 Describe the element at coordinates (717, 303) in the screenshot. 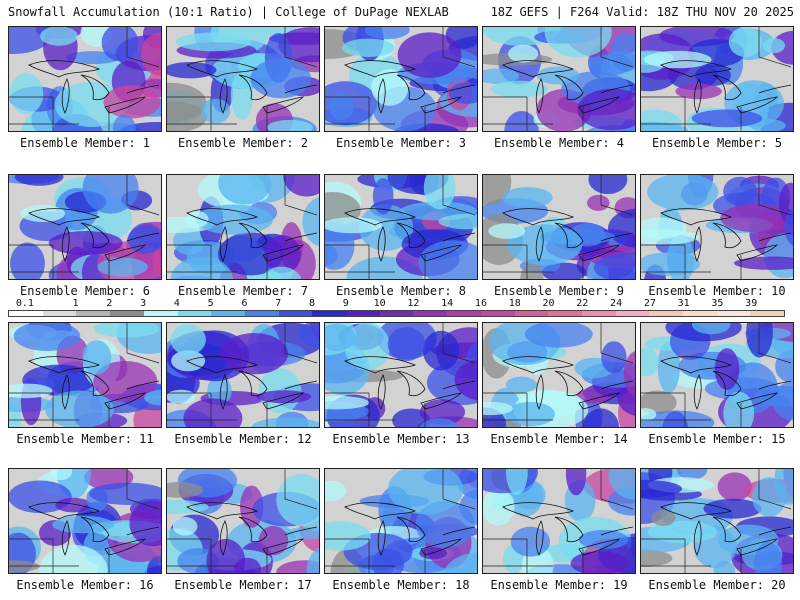

I see `colorbar-tick-label: 35` at that location.